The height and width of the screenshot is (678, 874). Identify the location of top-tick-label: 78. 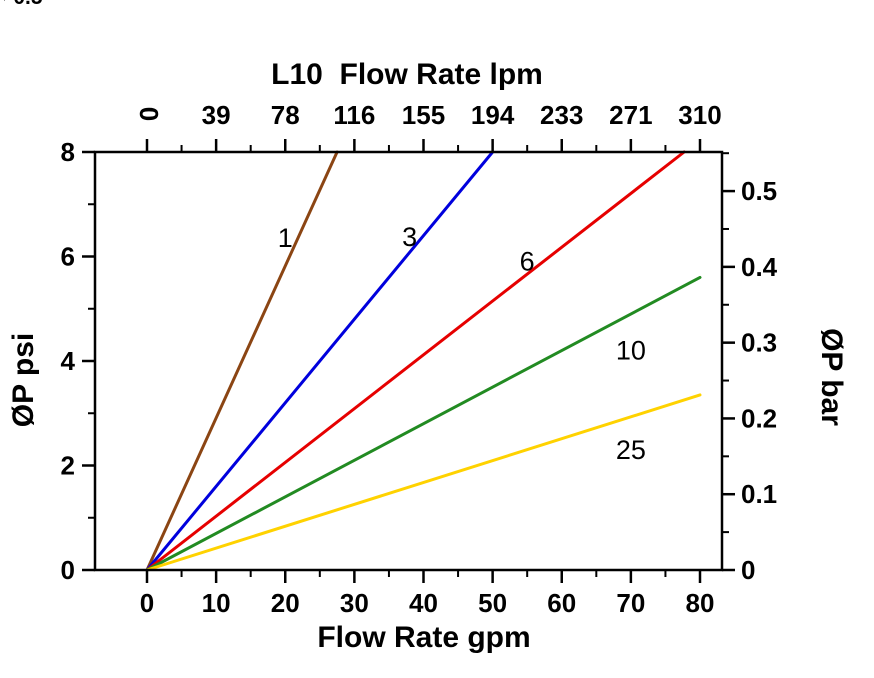
(285, 115).